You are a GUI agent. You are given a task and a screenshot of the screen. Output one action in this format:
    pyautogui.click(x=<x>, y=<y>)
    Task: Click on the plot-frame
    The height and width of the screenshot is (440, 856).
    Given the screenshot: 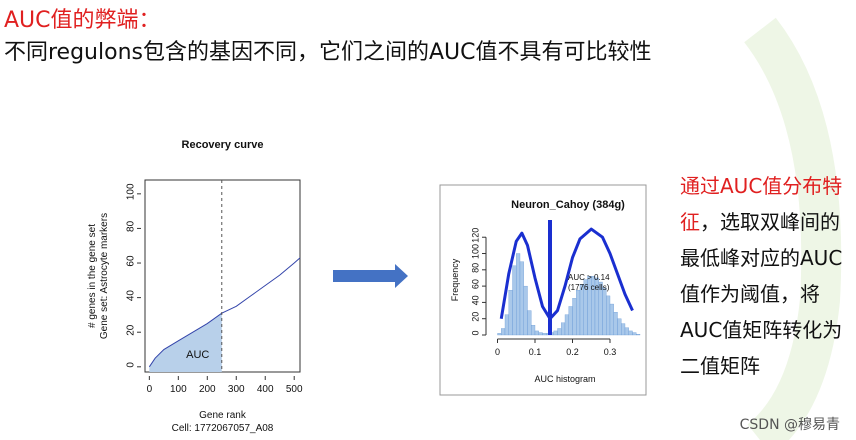 What is the action you would take?
    pyautogui.click(x=222, y=276)
    